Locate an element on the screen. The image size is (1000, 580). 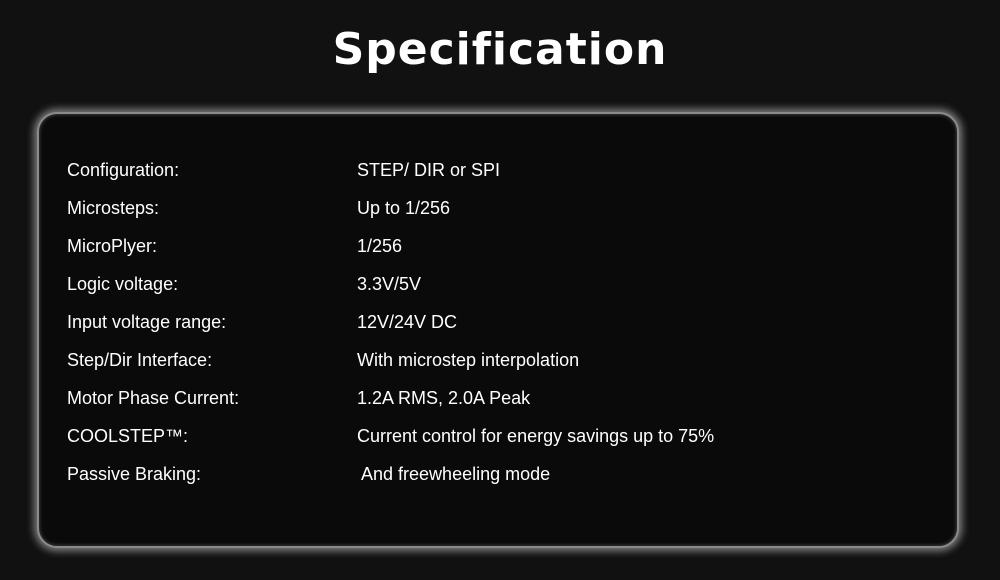
spec-value: Up to 1/256 is located at coordinates (404, 208).